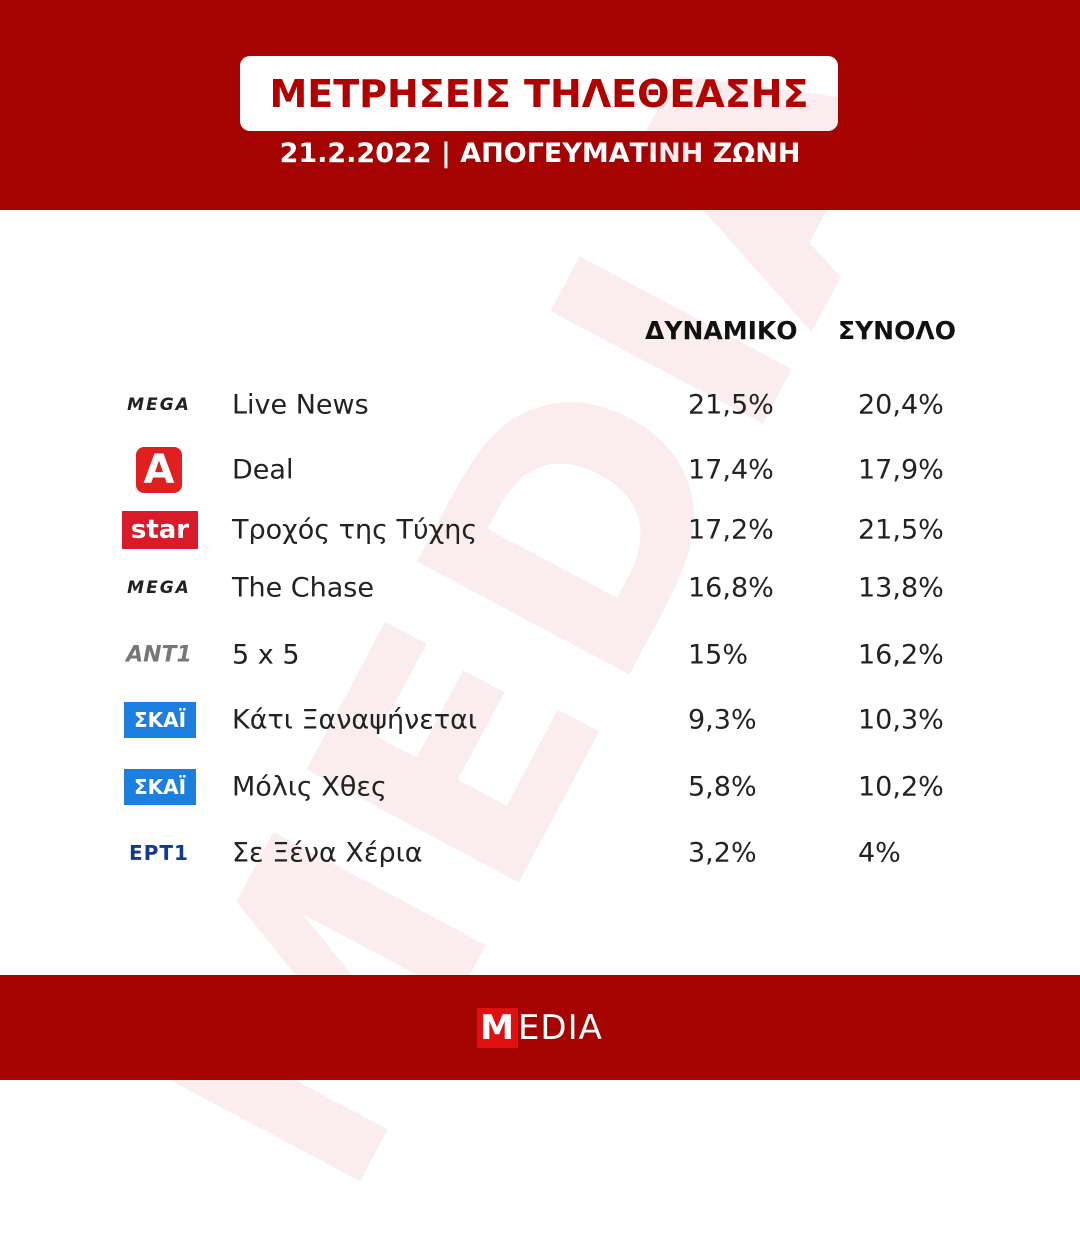 The width and height of the screenshot is (1080, 1245). I want to click on show-name: 5 x 5, so click(266, 655).